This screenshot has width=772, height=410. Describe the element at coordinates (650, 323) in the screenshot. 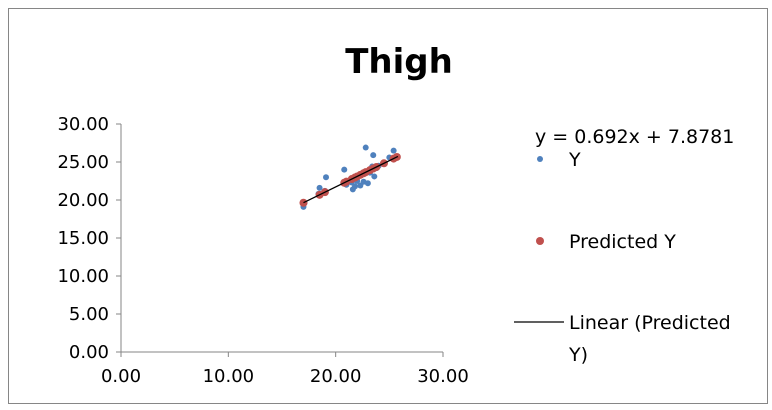

I see `legend-label-linear-line1: Linear (Predicted` at that location.